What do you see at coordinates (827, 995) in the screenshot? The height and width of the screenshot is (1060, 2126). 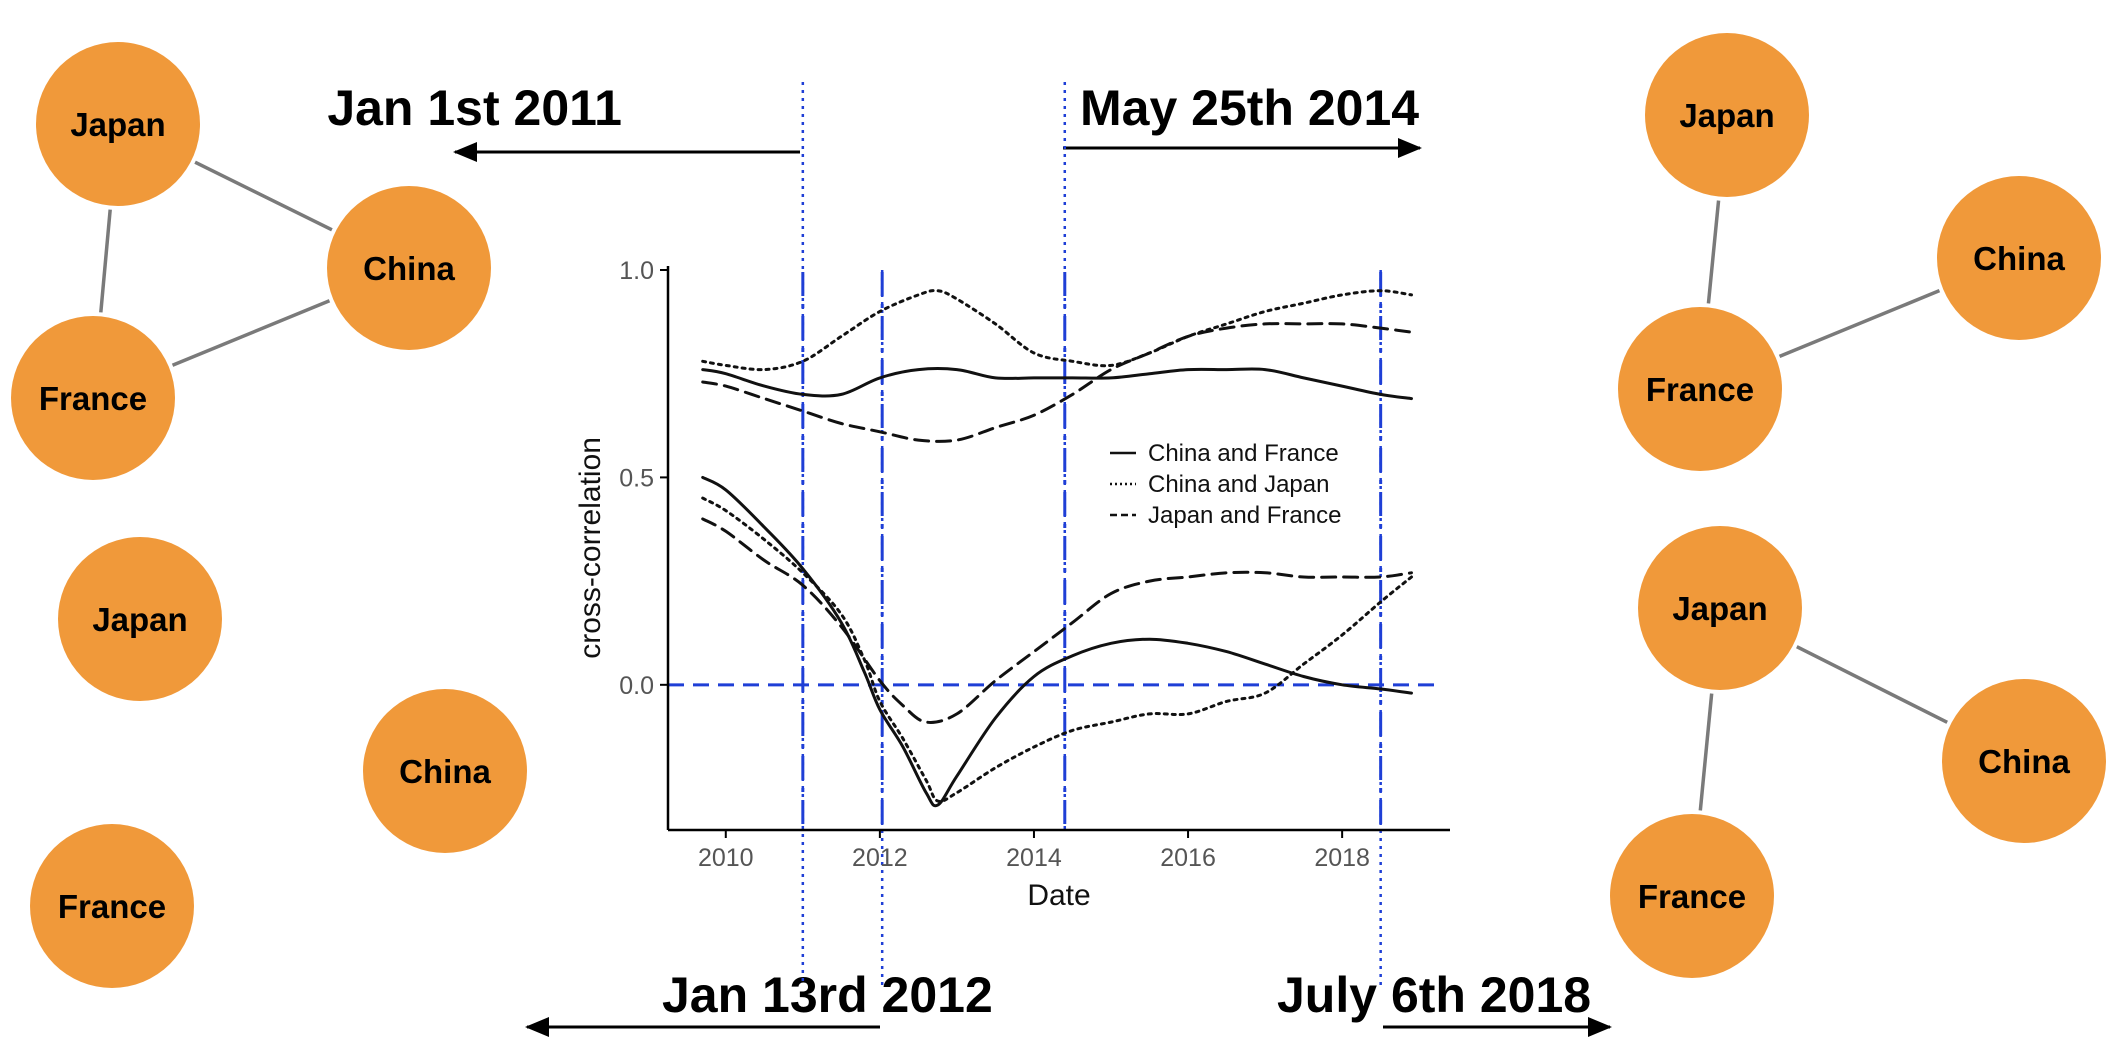 I see `date-label-d2012: Jan 13rd 2012` at bounding box center [827, 995].